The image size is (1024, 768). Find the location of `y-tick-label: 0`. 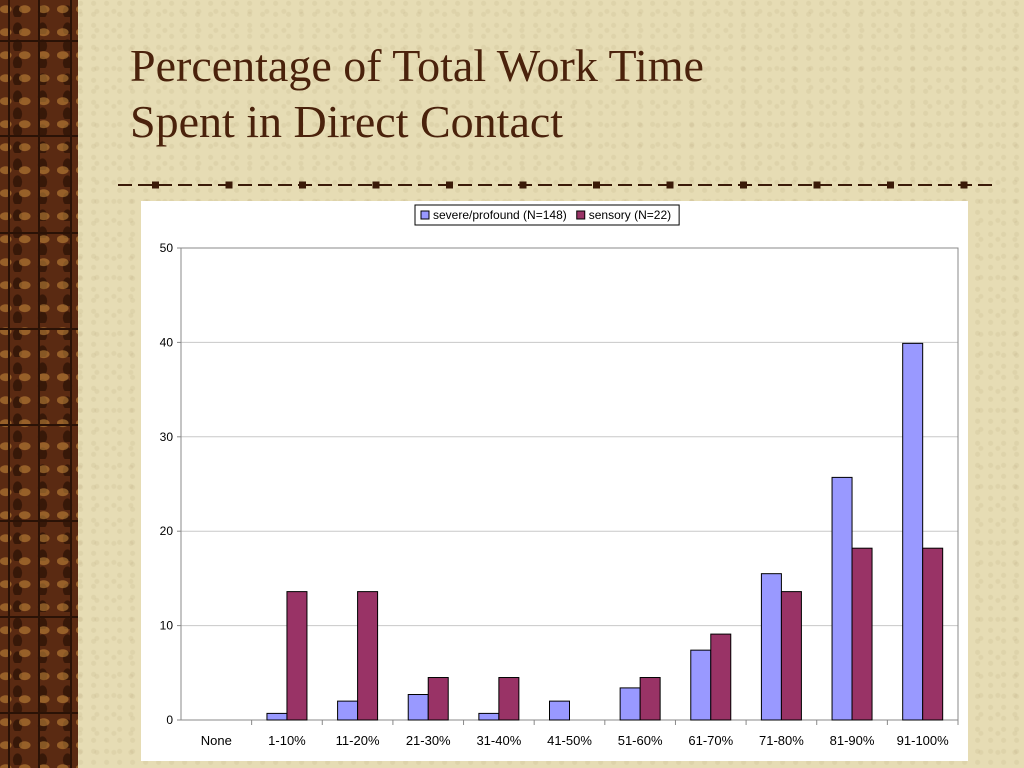

y-tick-label: 0 is located at coordinates (169, 720).